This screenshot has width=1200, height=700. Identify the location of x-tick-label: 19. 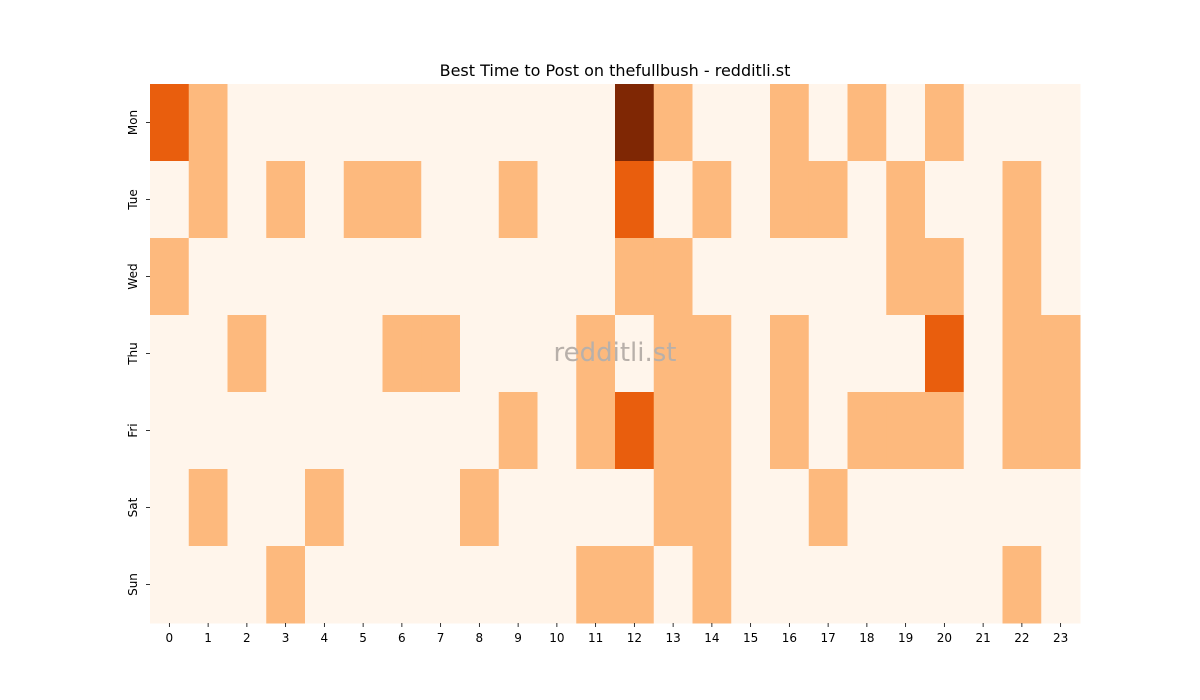
(905, 638).